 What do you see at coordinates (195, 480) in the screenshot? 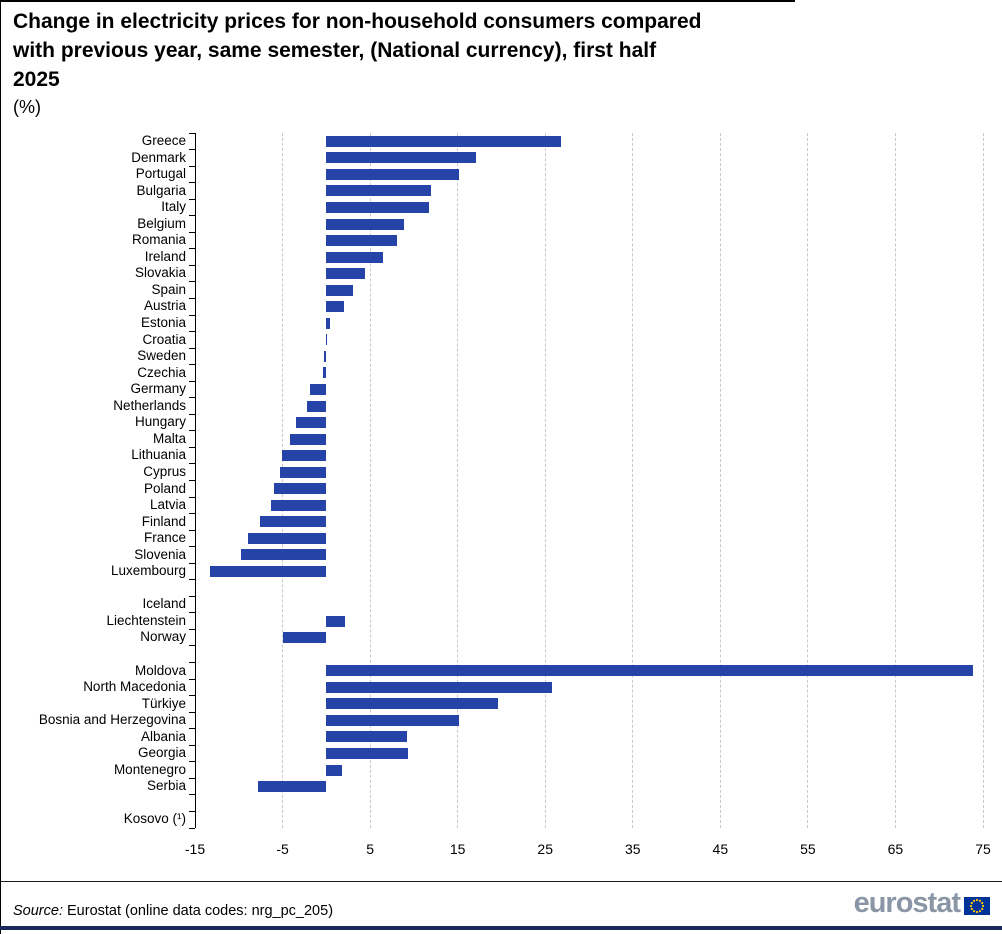
I see `y-axis-line` at bounding box center [195, 480].